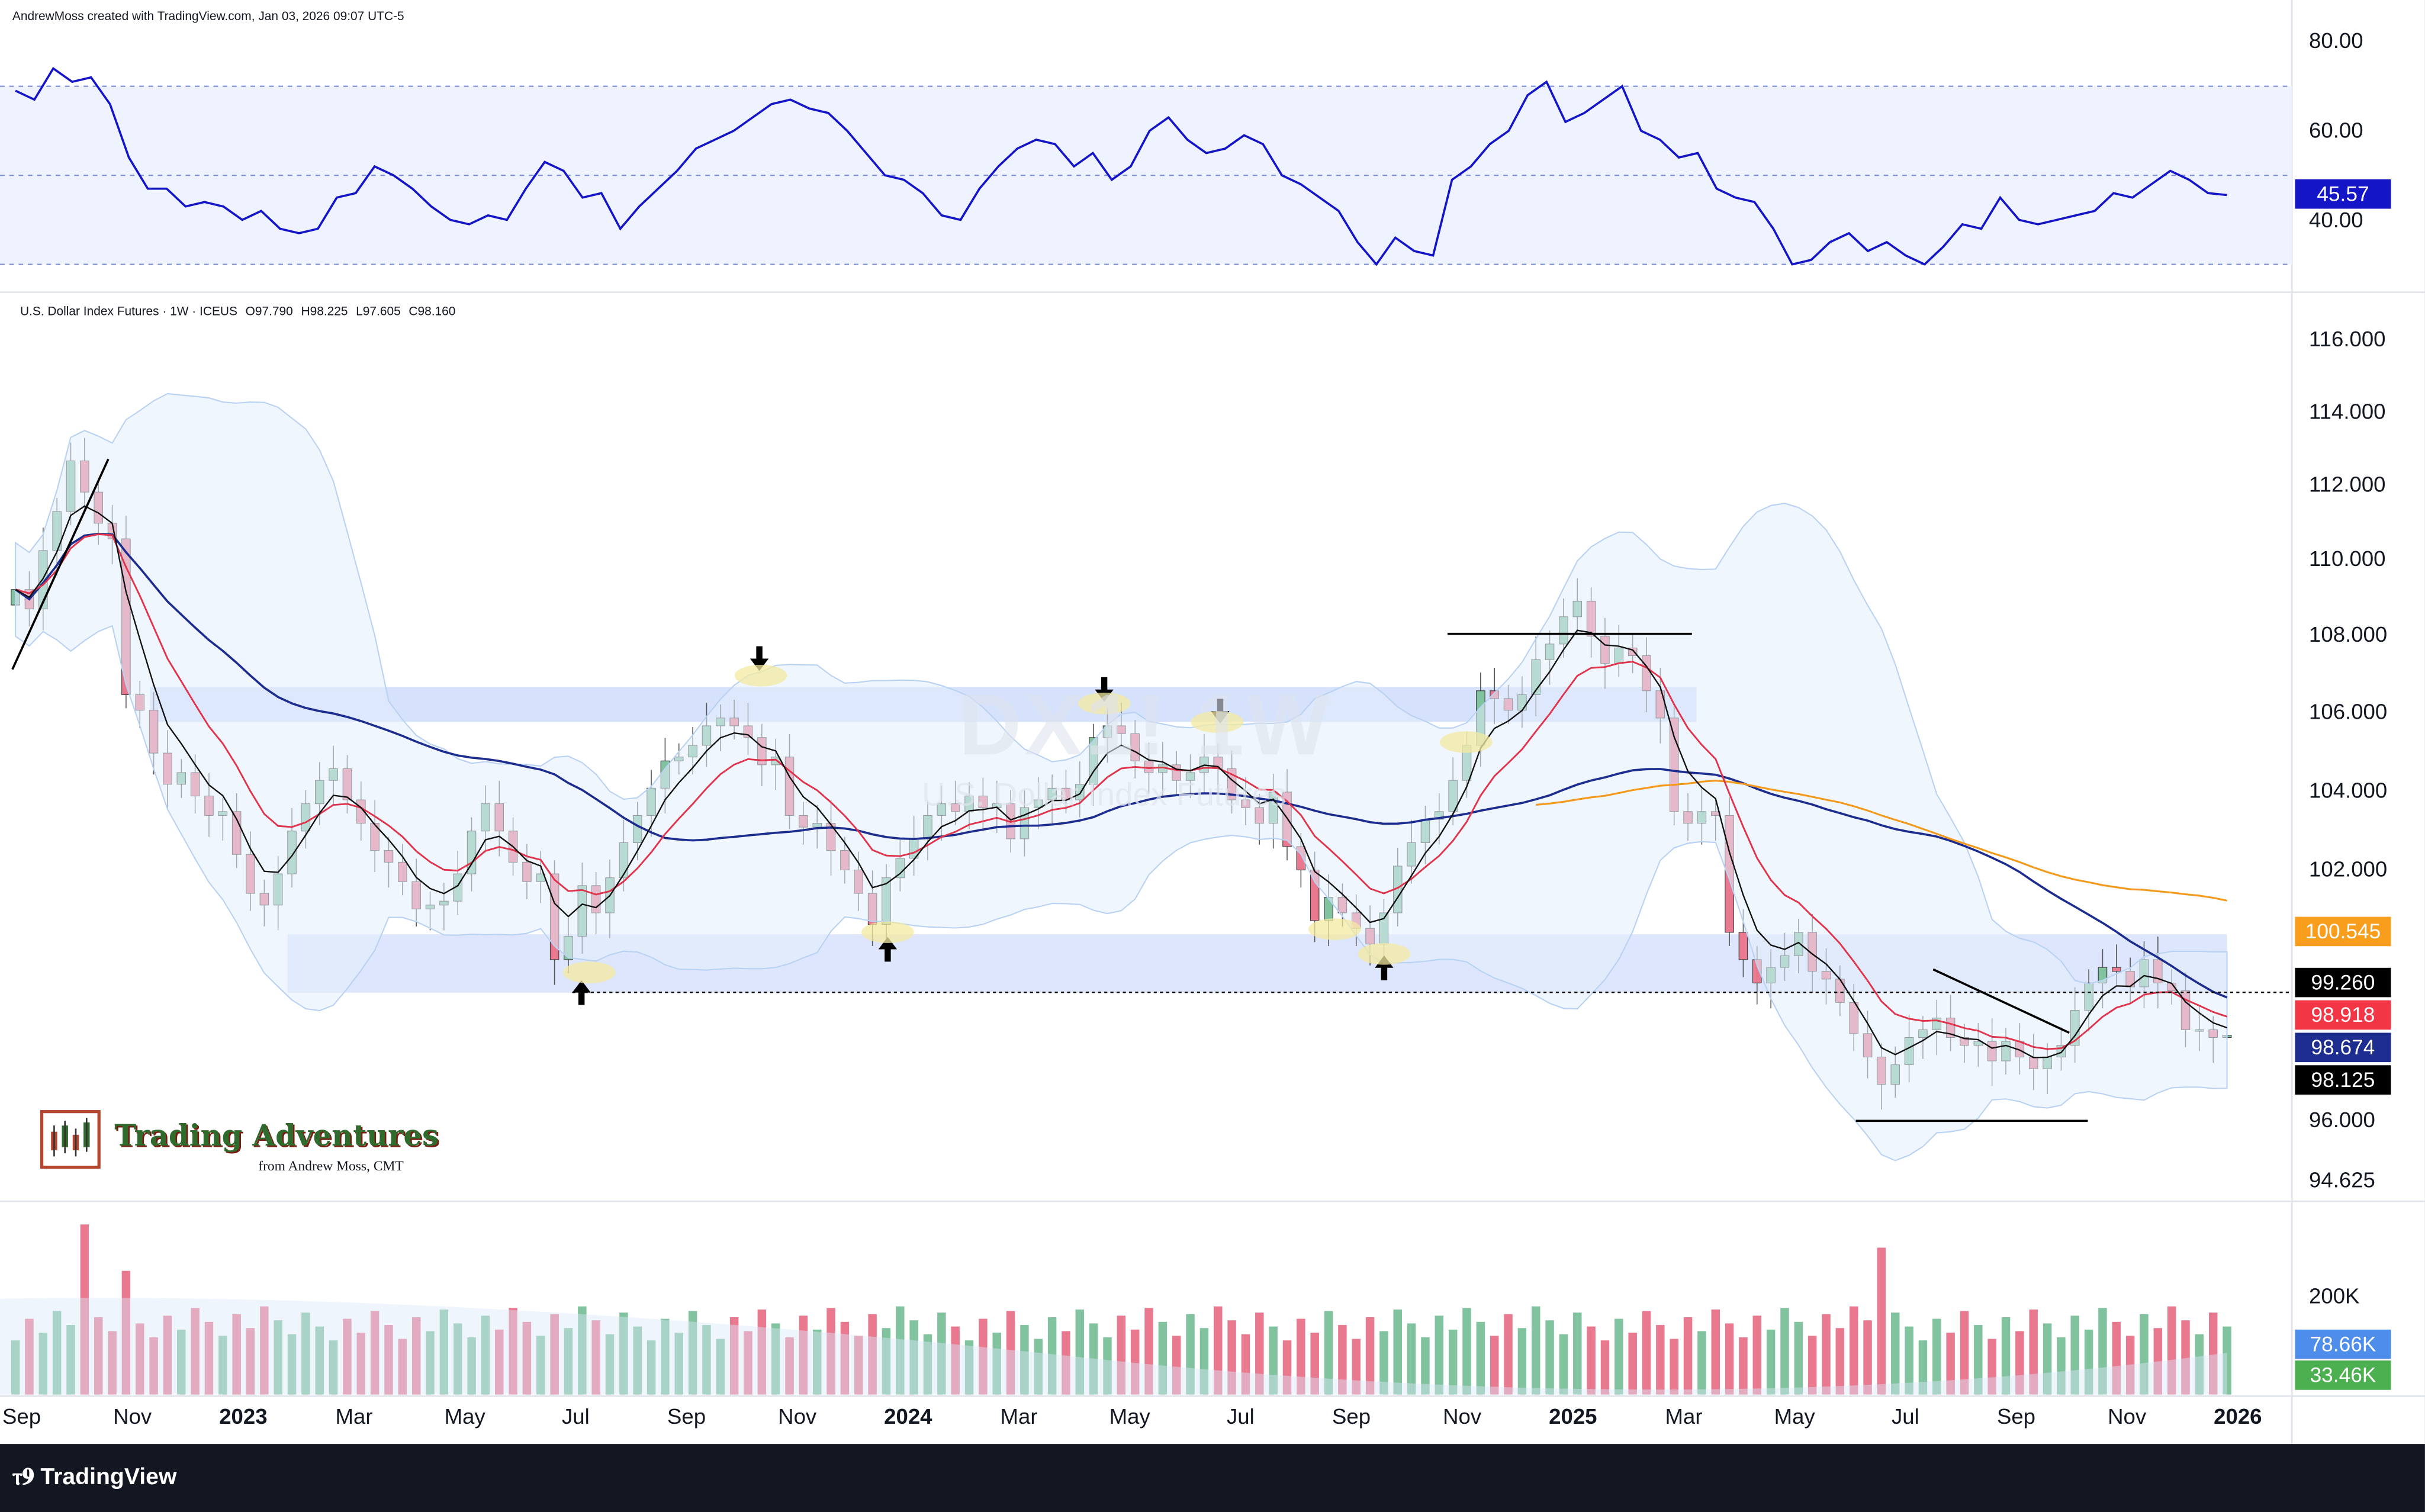  What do you see at coordinates (269, 311) in the screenshot?
I see `ohlc-open: O97.790` at bounding box center [269, 311].